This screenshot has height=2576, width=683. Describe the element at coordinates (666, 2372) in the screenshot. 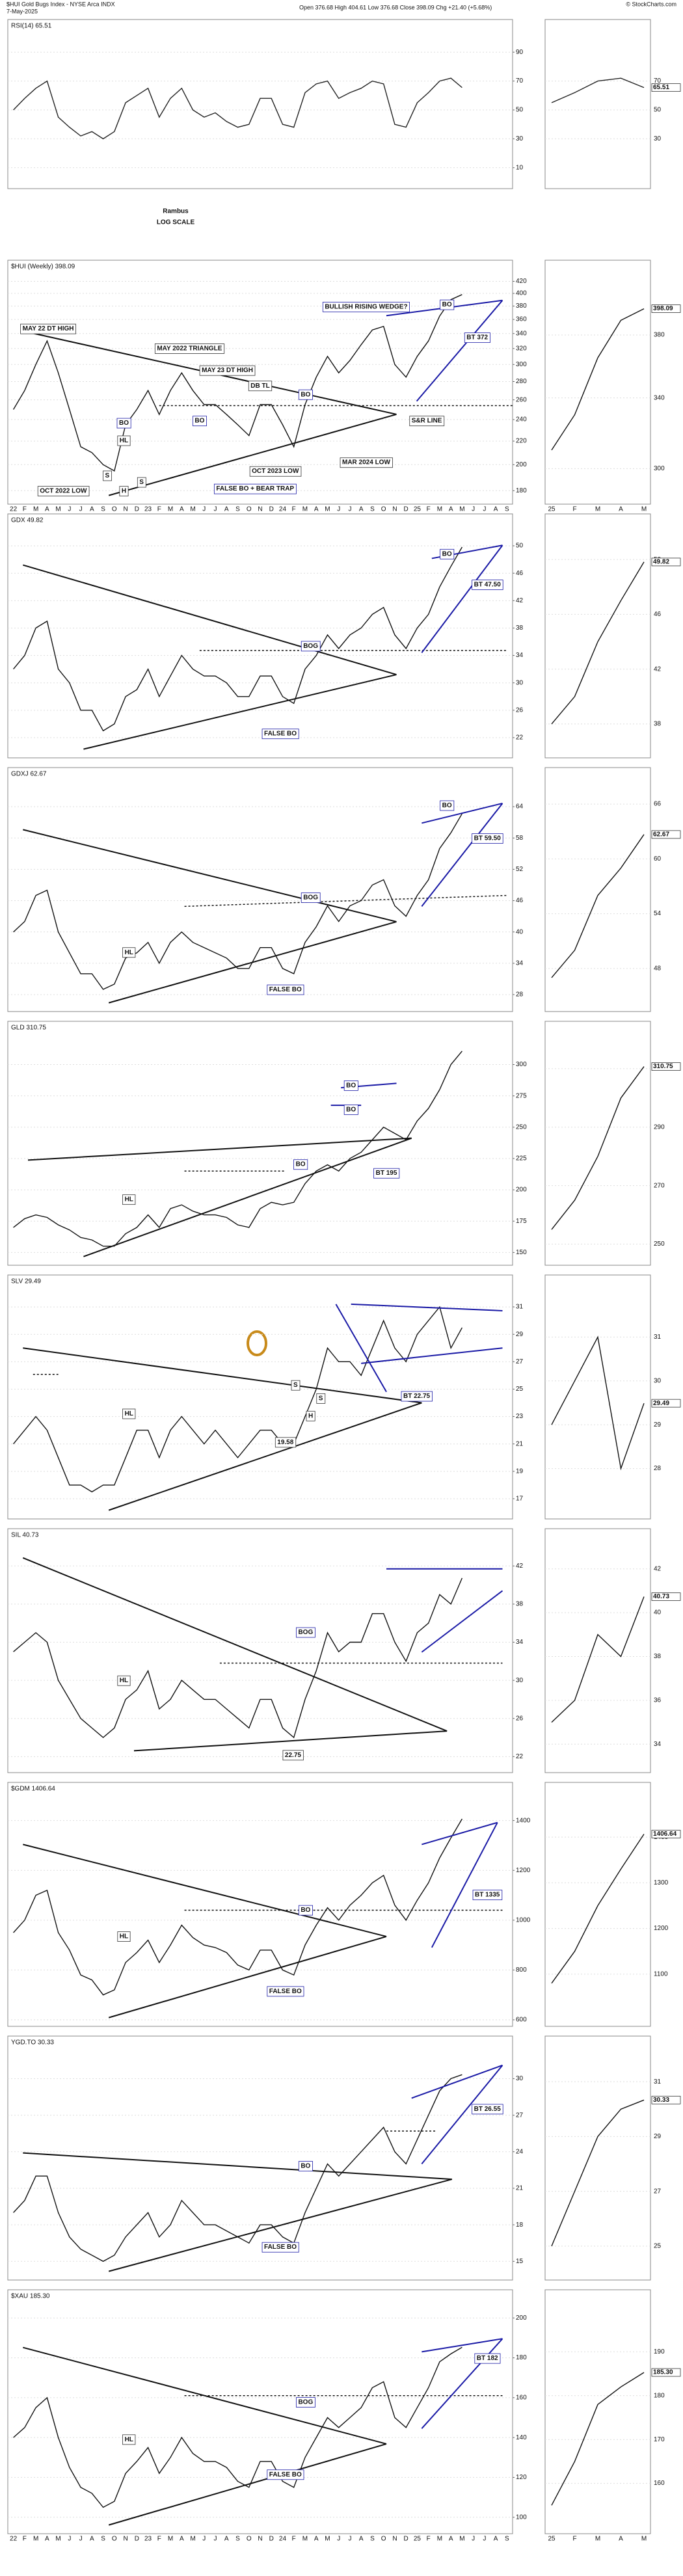

I see `last-value-box` at that location.